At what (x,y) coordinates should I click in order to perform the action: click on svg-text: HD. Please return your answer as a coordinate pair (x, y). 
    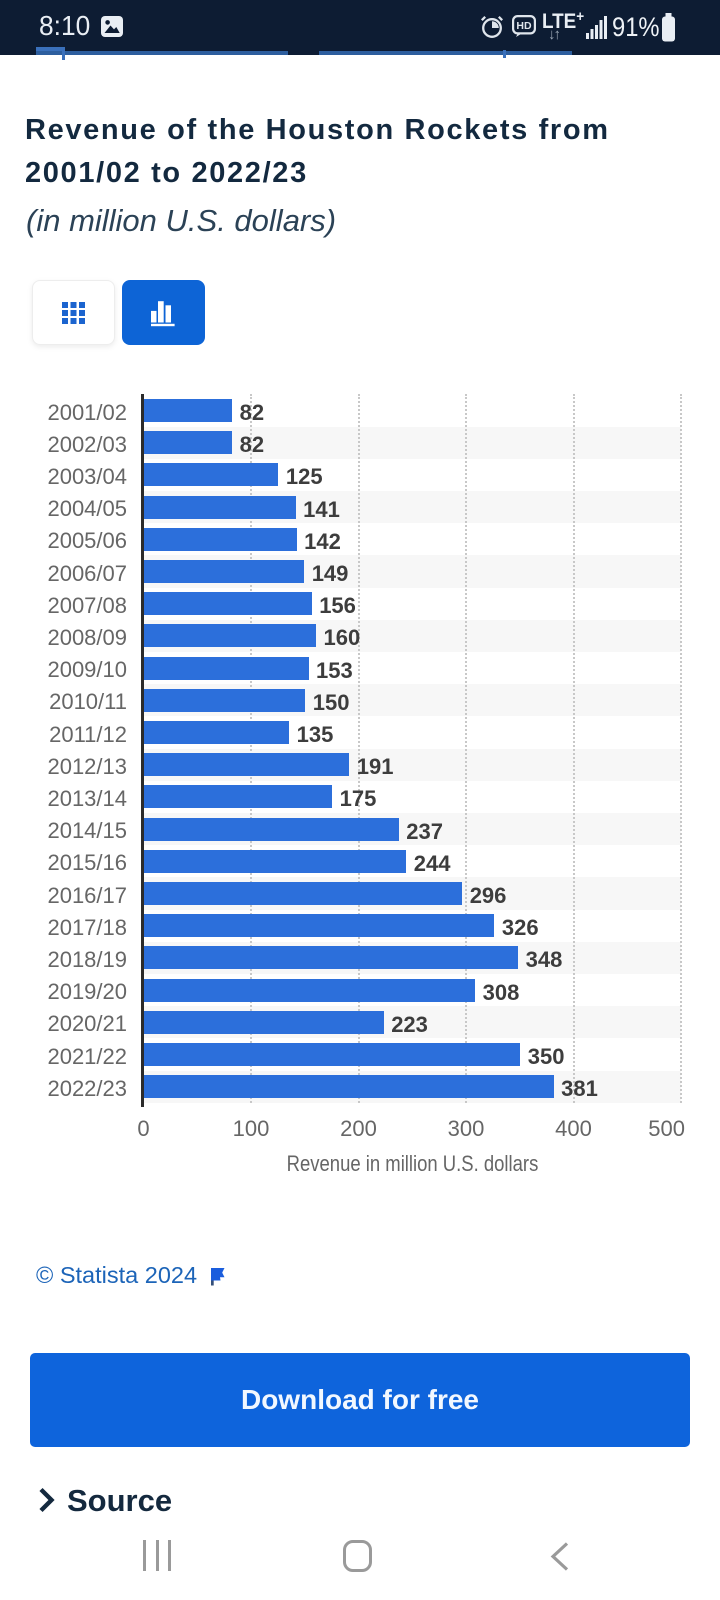
    Looking at the image, I should click on (524, 26).